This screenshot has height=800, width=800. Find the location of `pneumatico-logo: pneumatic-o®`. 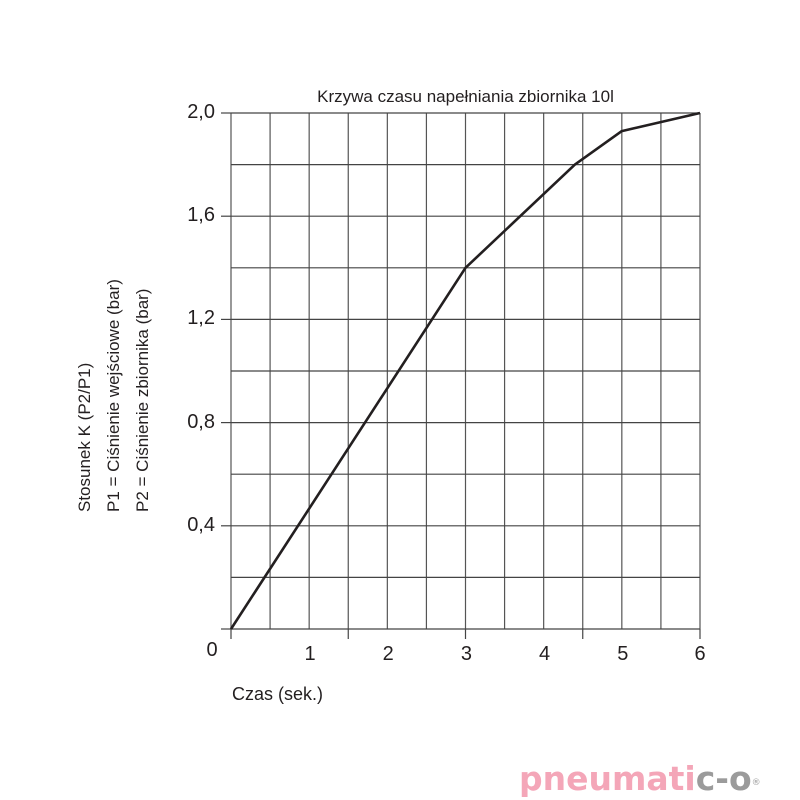

pneumatico-logo: pneumatic-o® is located at coordinates (640, 779).